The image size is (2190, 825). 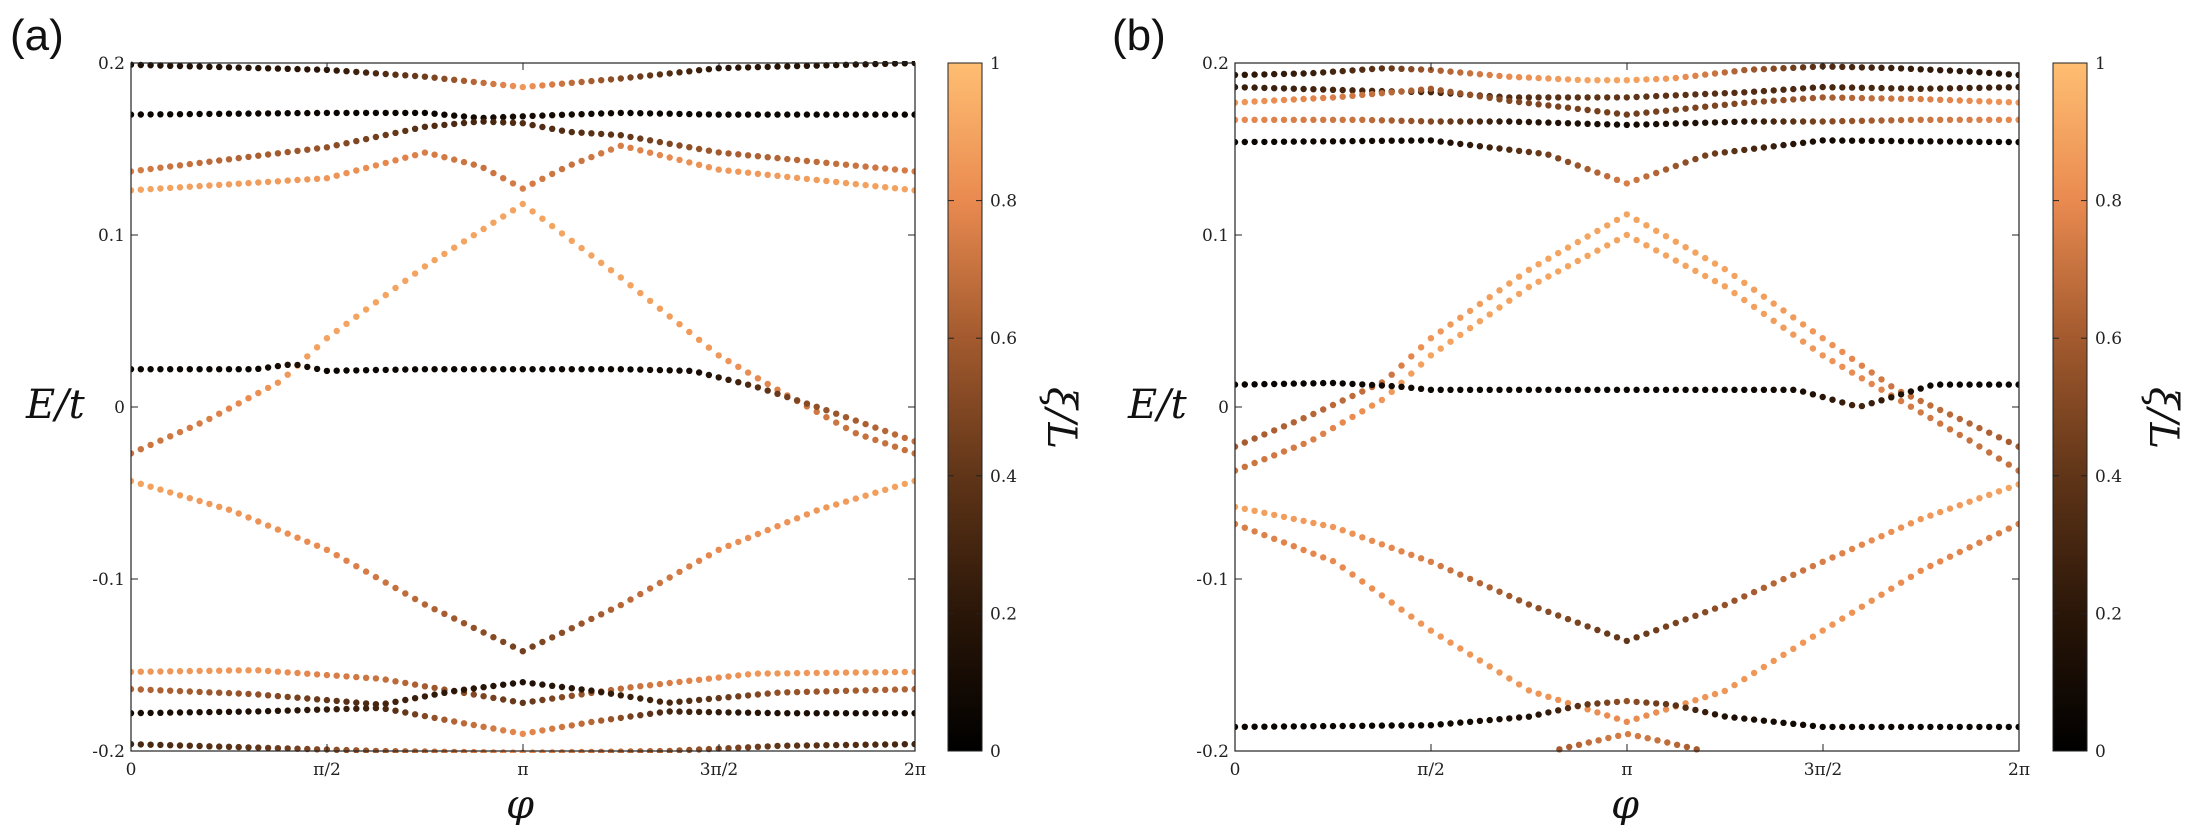 I want to click on colorbar-tick-label: 0.4, so click(x=2108, y=477).